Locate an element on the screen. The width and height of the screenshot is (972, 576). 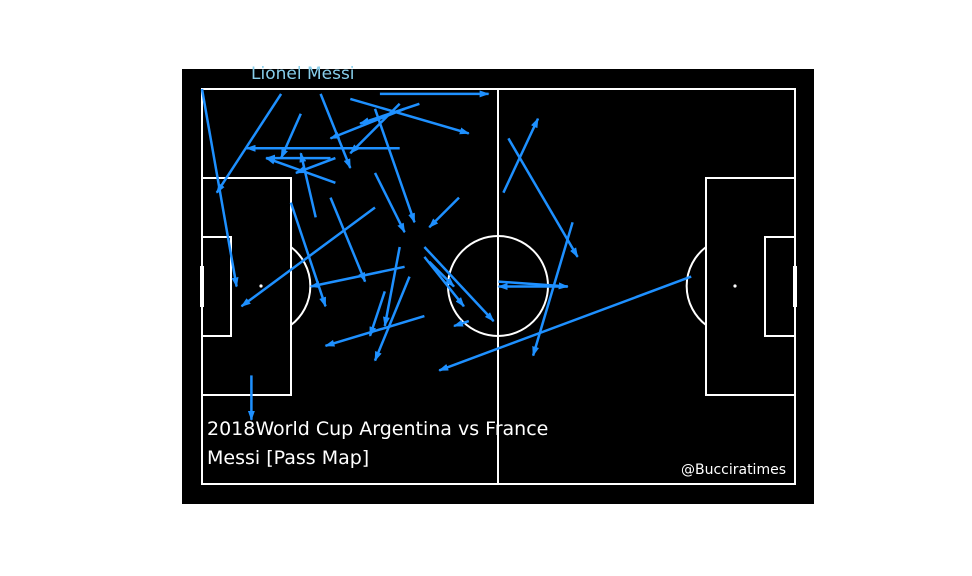
left-penalty-spot is located at coordinates (261, 286).